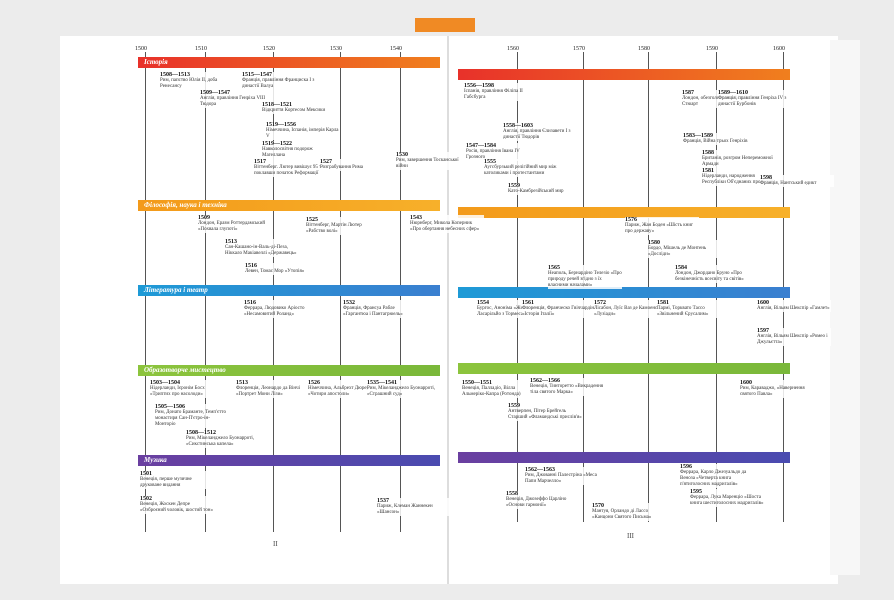 The height and width of the screenshot is (600, 894). I want to click on event-years: 1589—1610, so click(733, 93).